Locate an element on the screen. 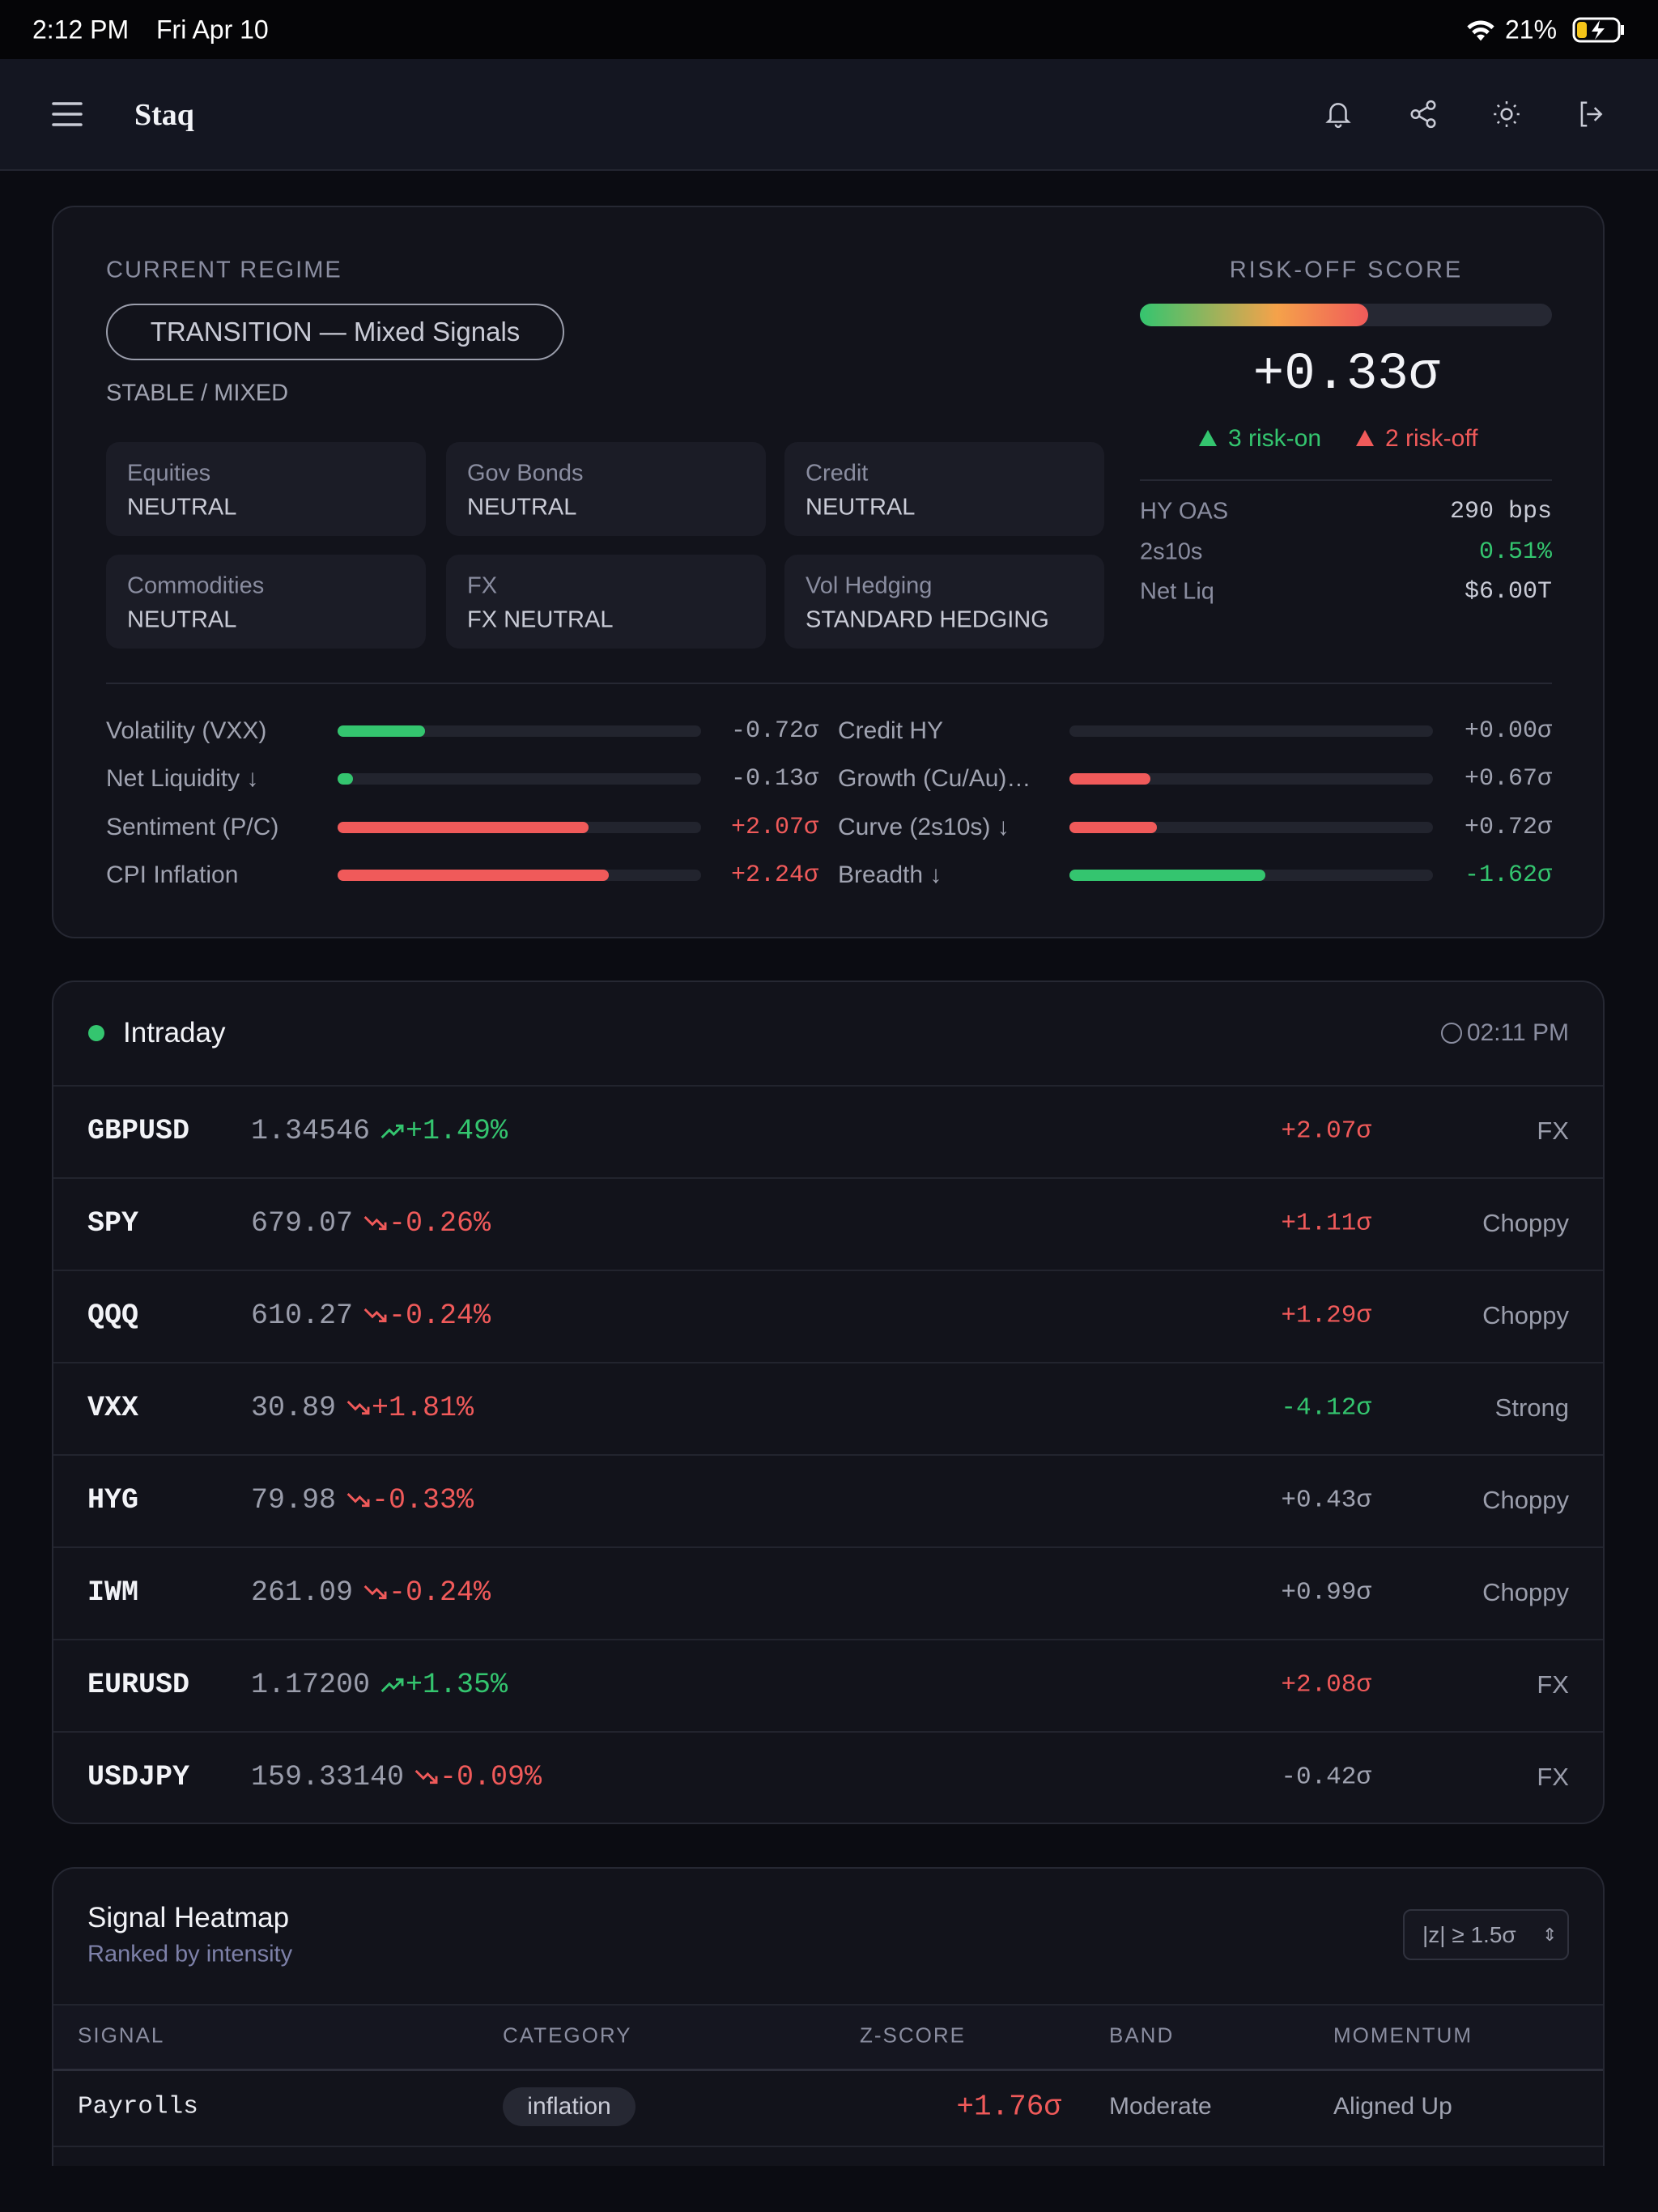 The width and height of the screenshot is (1658, 2212). price-group: 30.89 +1.81% is located at coordinates (362, 1408).